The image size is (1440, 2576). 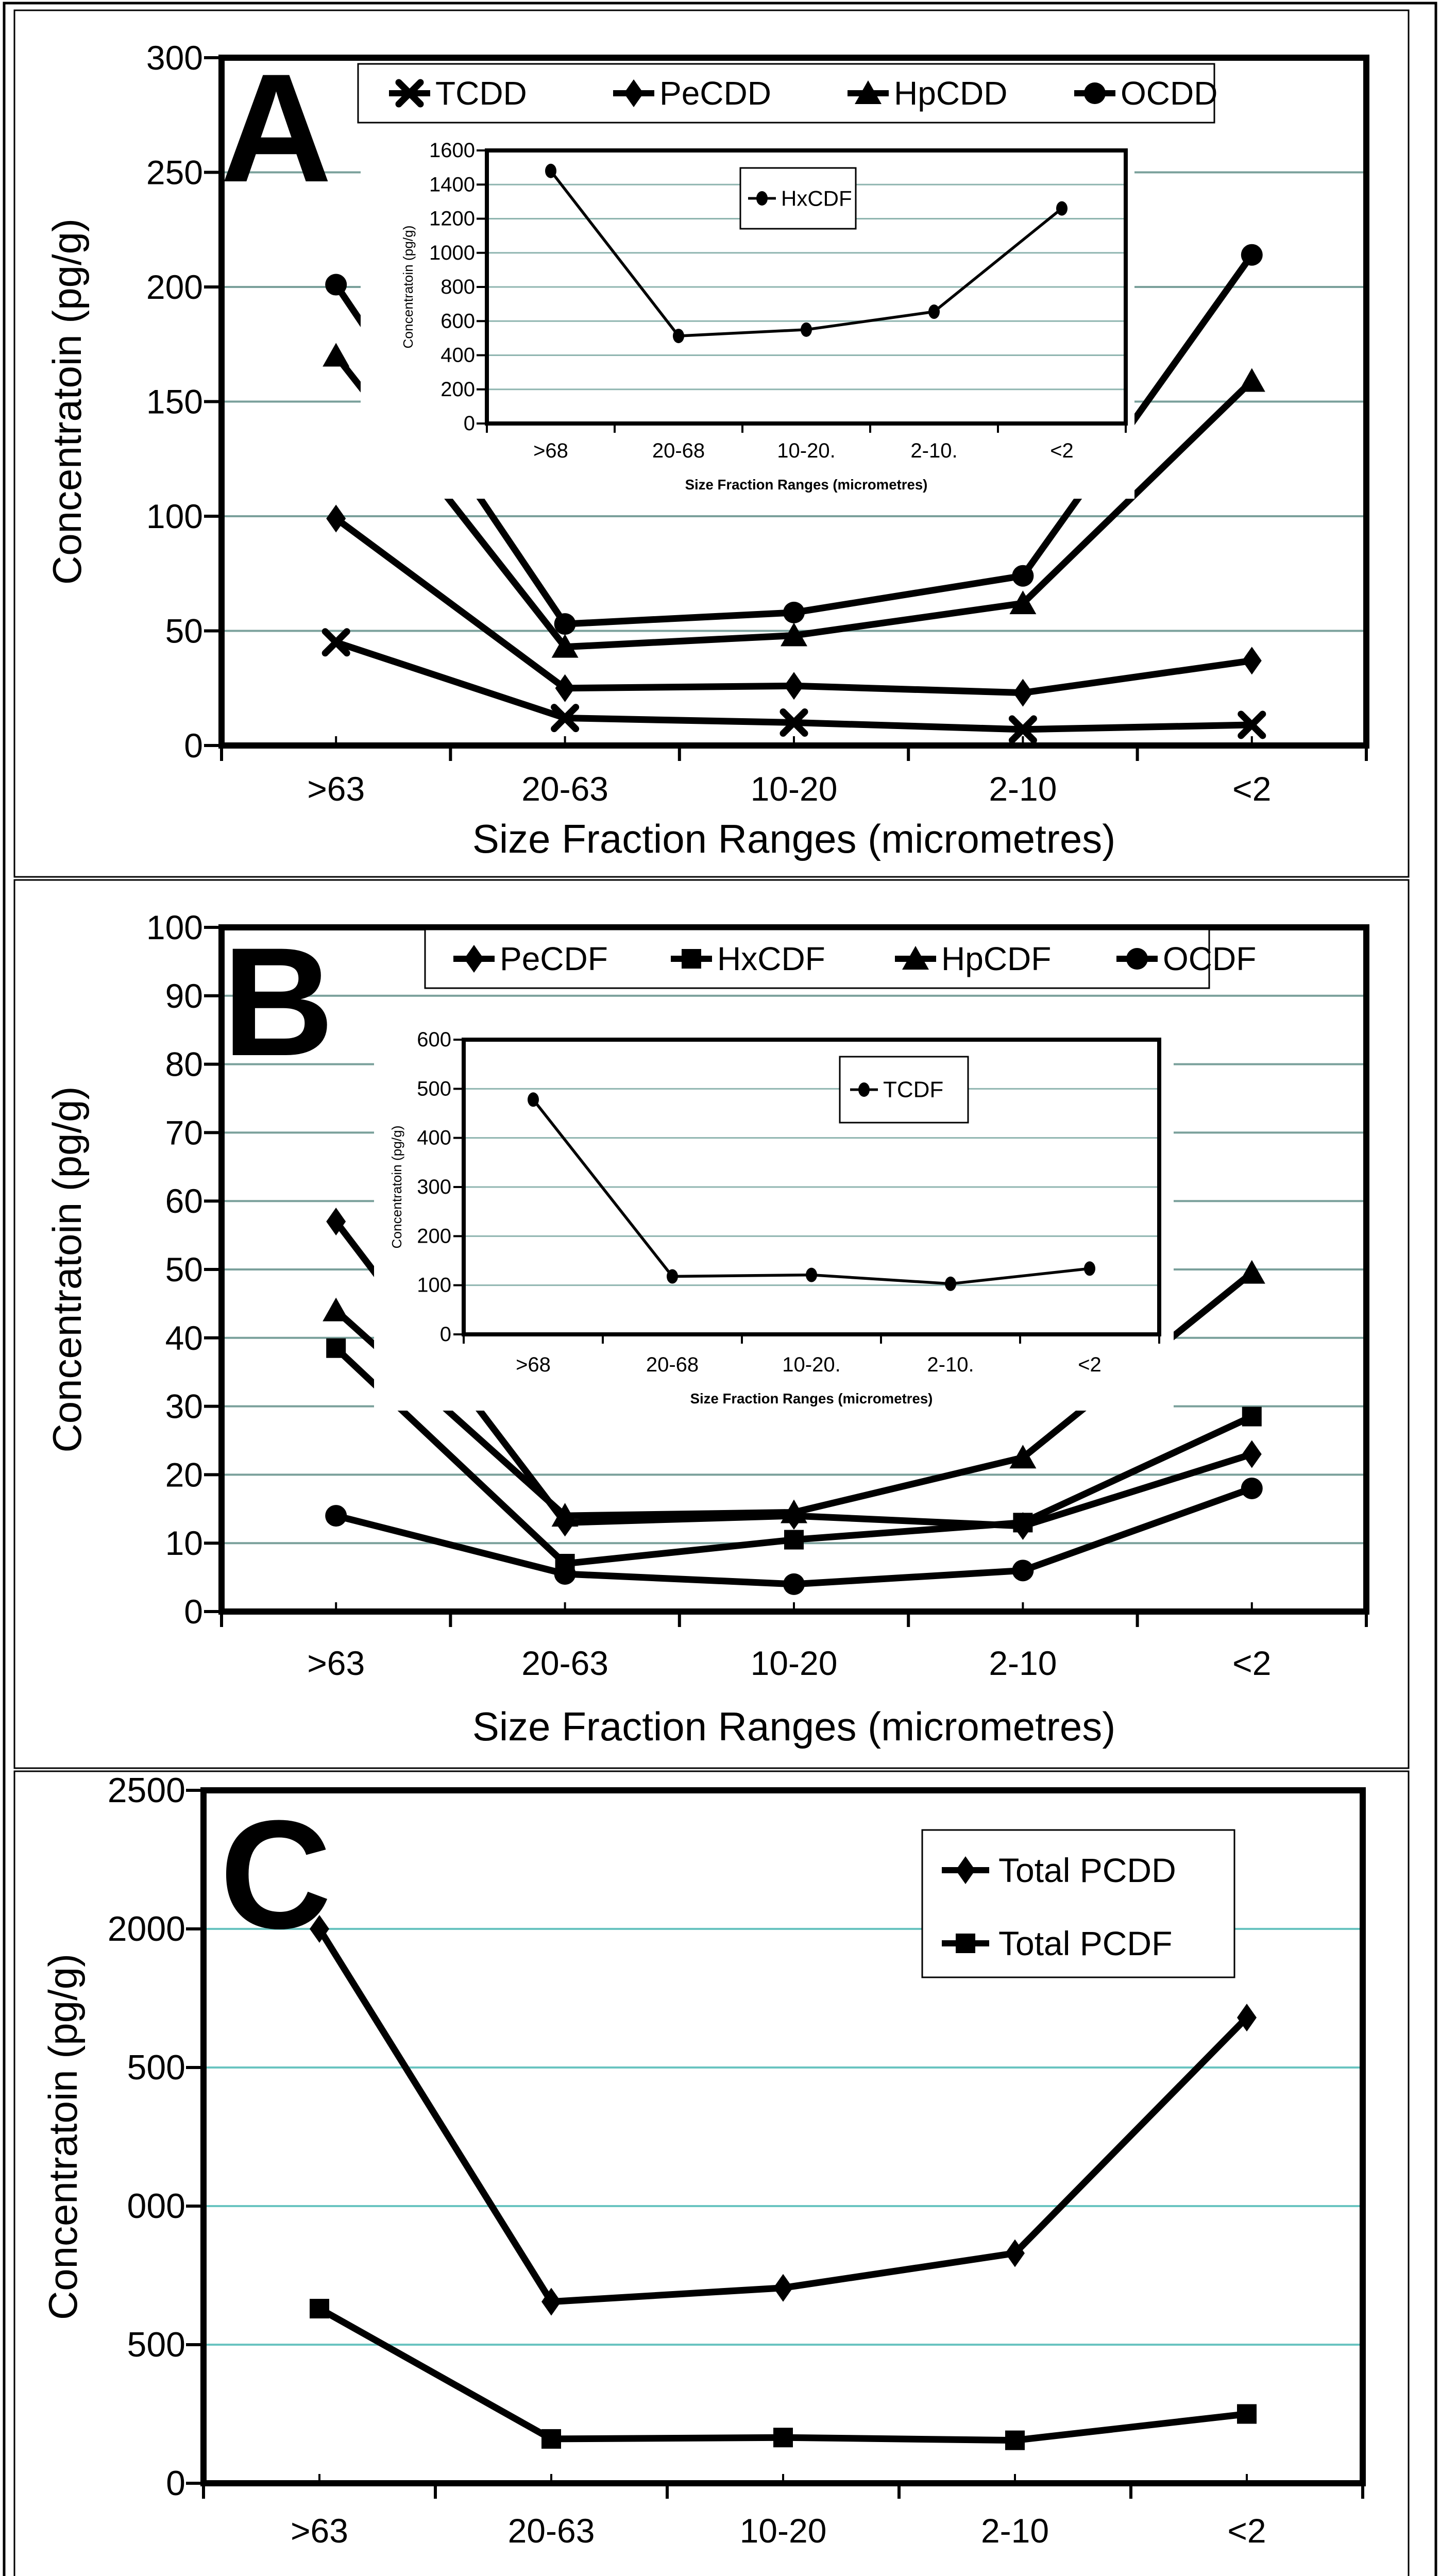 I want to click on y-tick-label: 80, so click(x=184, y=1064).